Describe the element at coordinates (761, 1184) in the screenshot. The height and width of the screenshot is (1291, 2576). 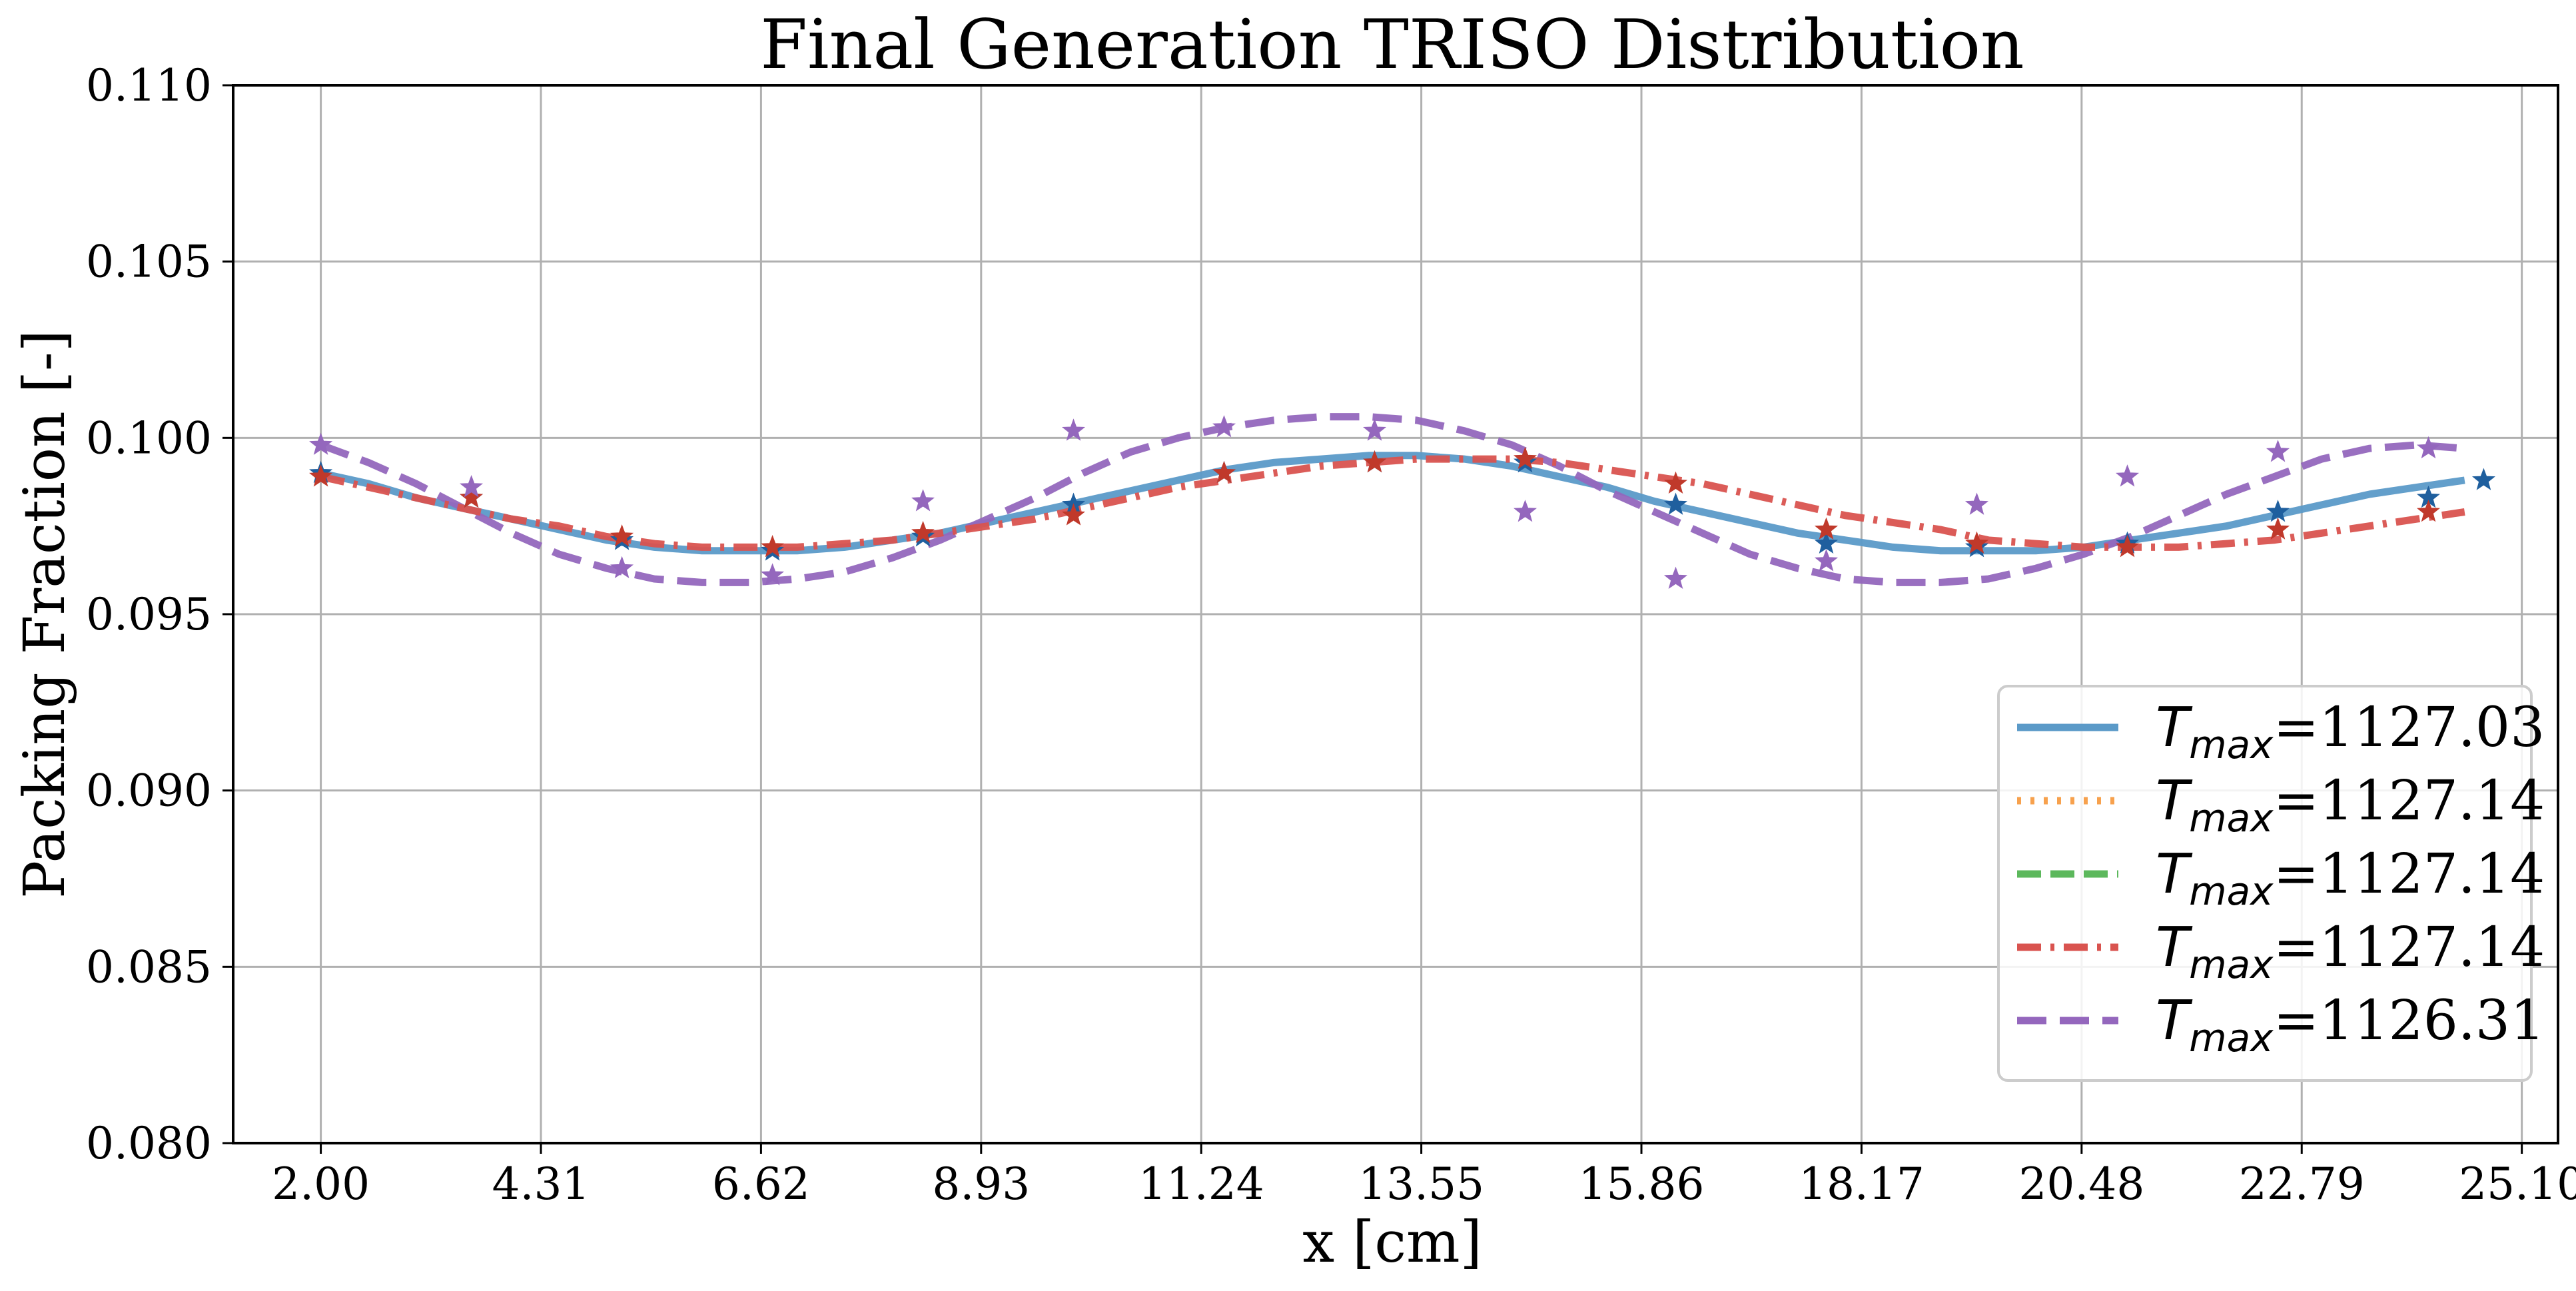
I see `x-tick-label: 6.62` at that location.